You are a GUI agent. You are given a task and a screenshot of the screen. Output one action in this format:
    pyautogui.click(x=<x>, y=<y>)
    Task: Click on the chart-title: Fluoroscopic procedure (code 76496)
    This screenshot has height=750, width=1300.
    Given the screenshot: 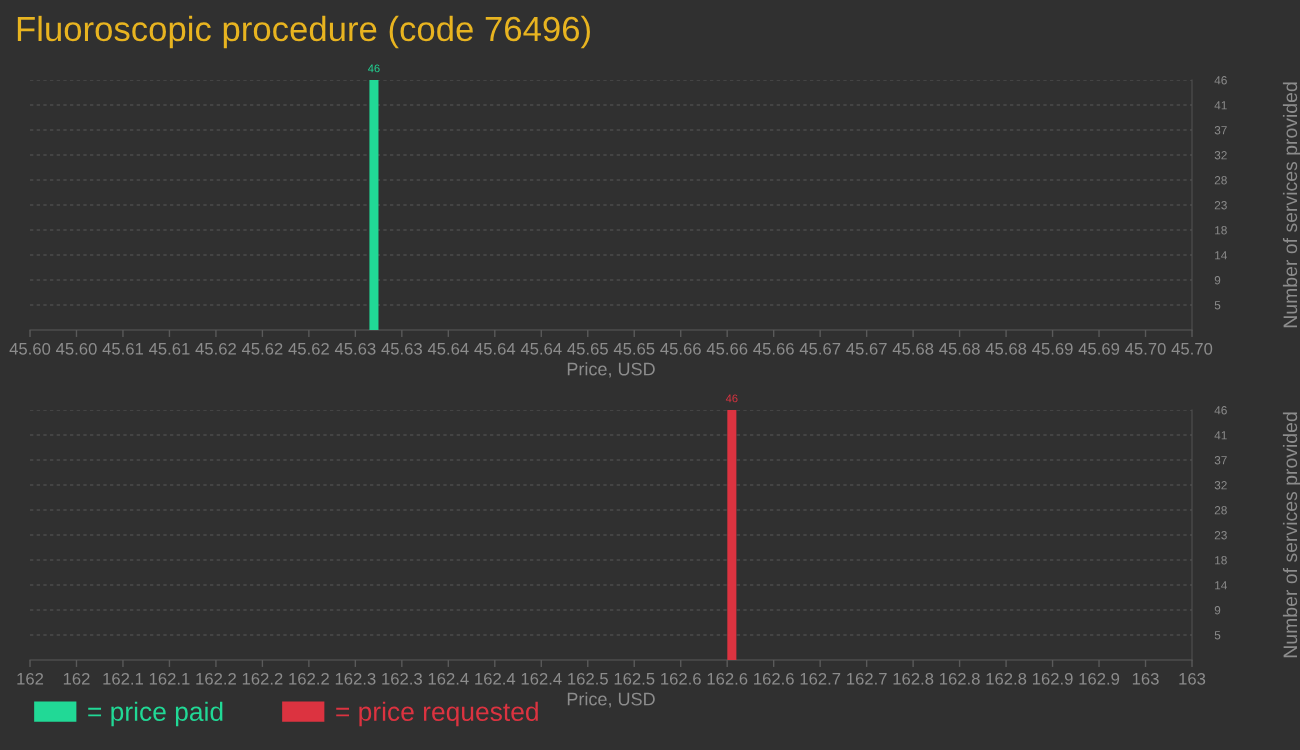 What is the action you would take?
    pyautogui.click(x=303, y=32)
    